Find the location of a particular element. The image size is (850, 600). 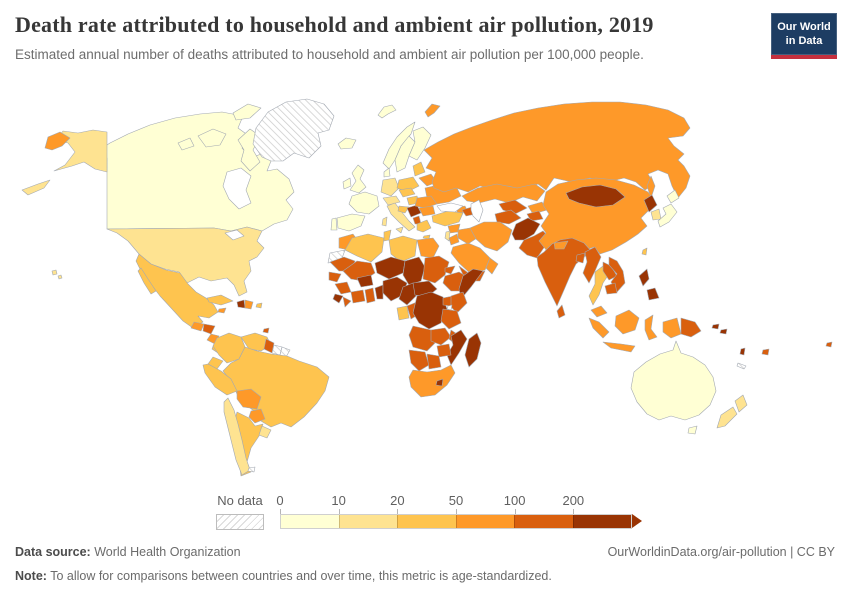

country-liberia is located at coordinates (347, 302).